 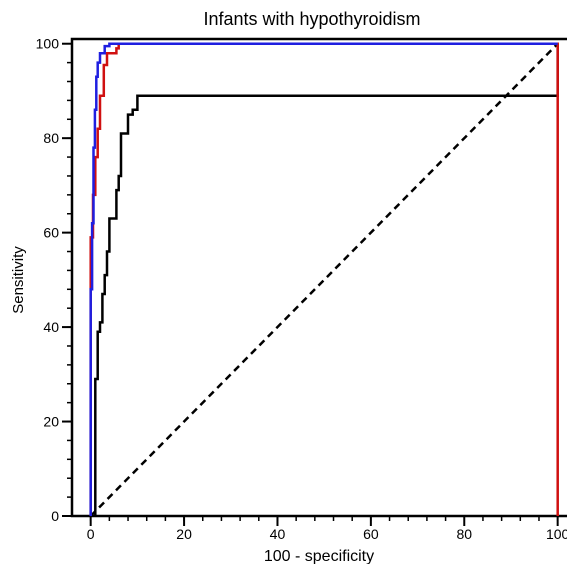 I want to click on y-axis-label: Sensitivity, so click(x=18, y=280).